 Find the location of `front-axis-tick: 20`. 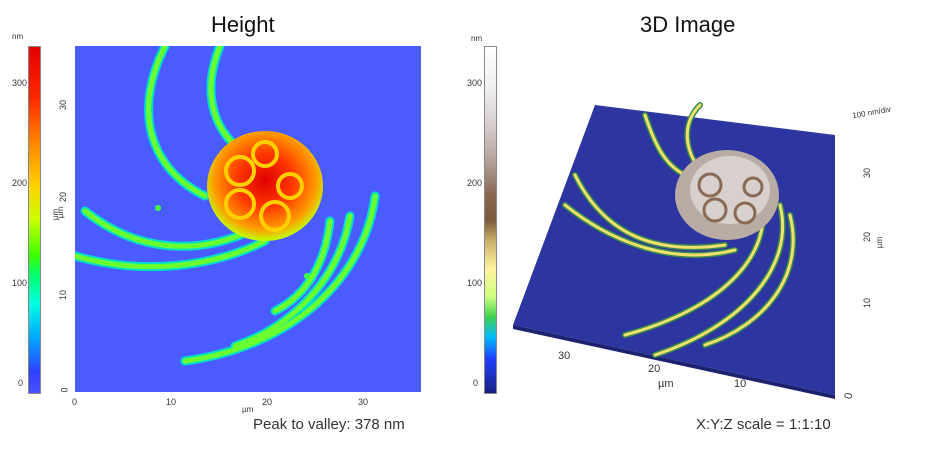

front-axis-tick: 20 is located at coordinates (654, 369).